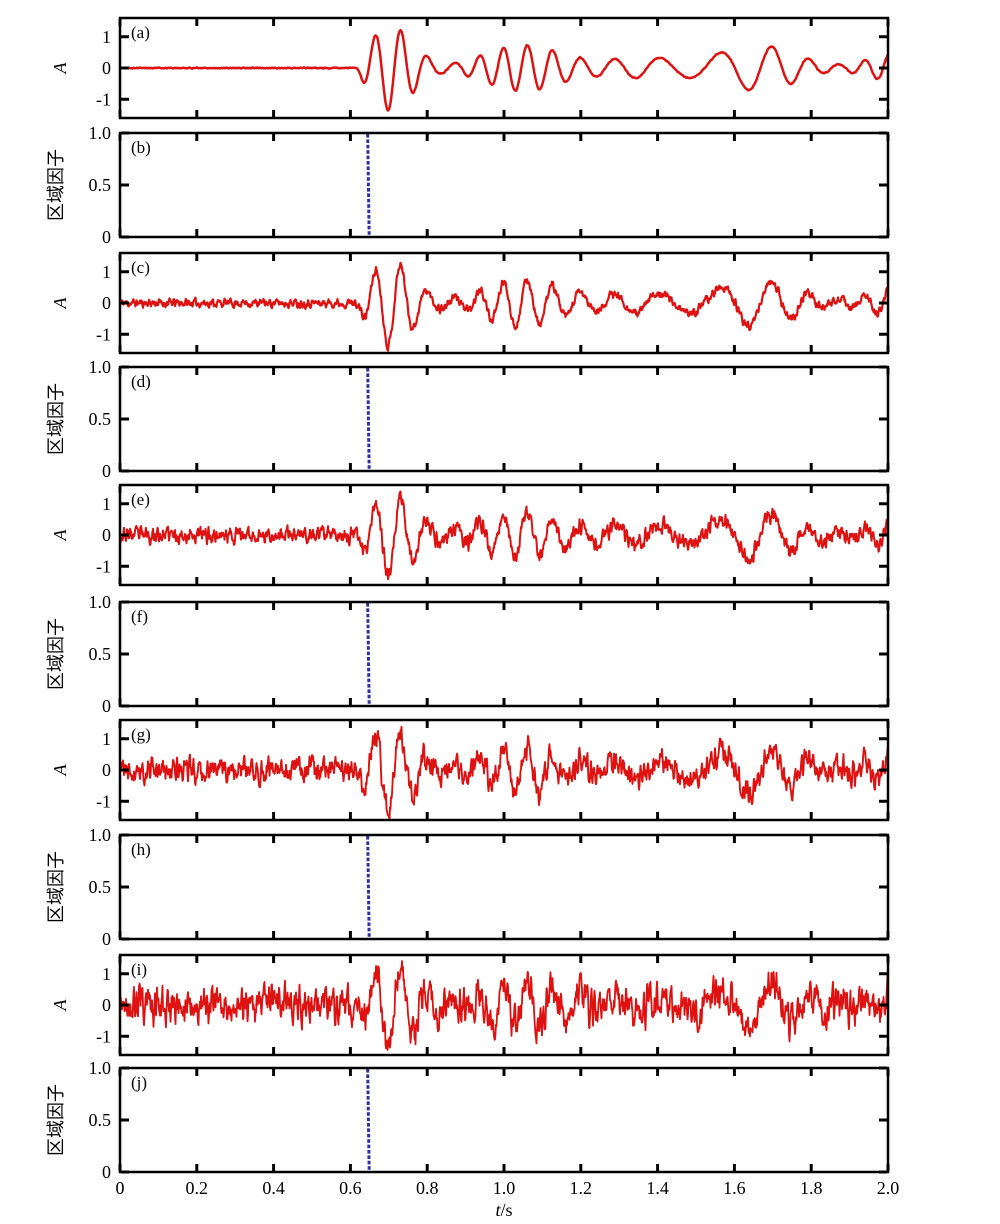  What do you see at coordinates (141, 147) in the screenshot?
I see `panel-letter-label: (b)` at bounding box center [141, 147].